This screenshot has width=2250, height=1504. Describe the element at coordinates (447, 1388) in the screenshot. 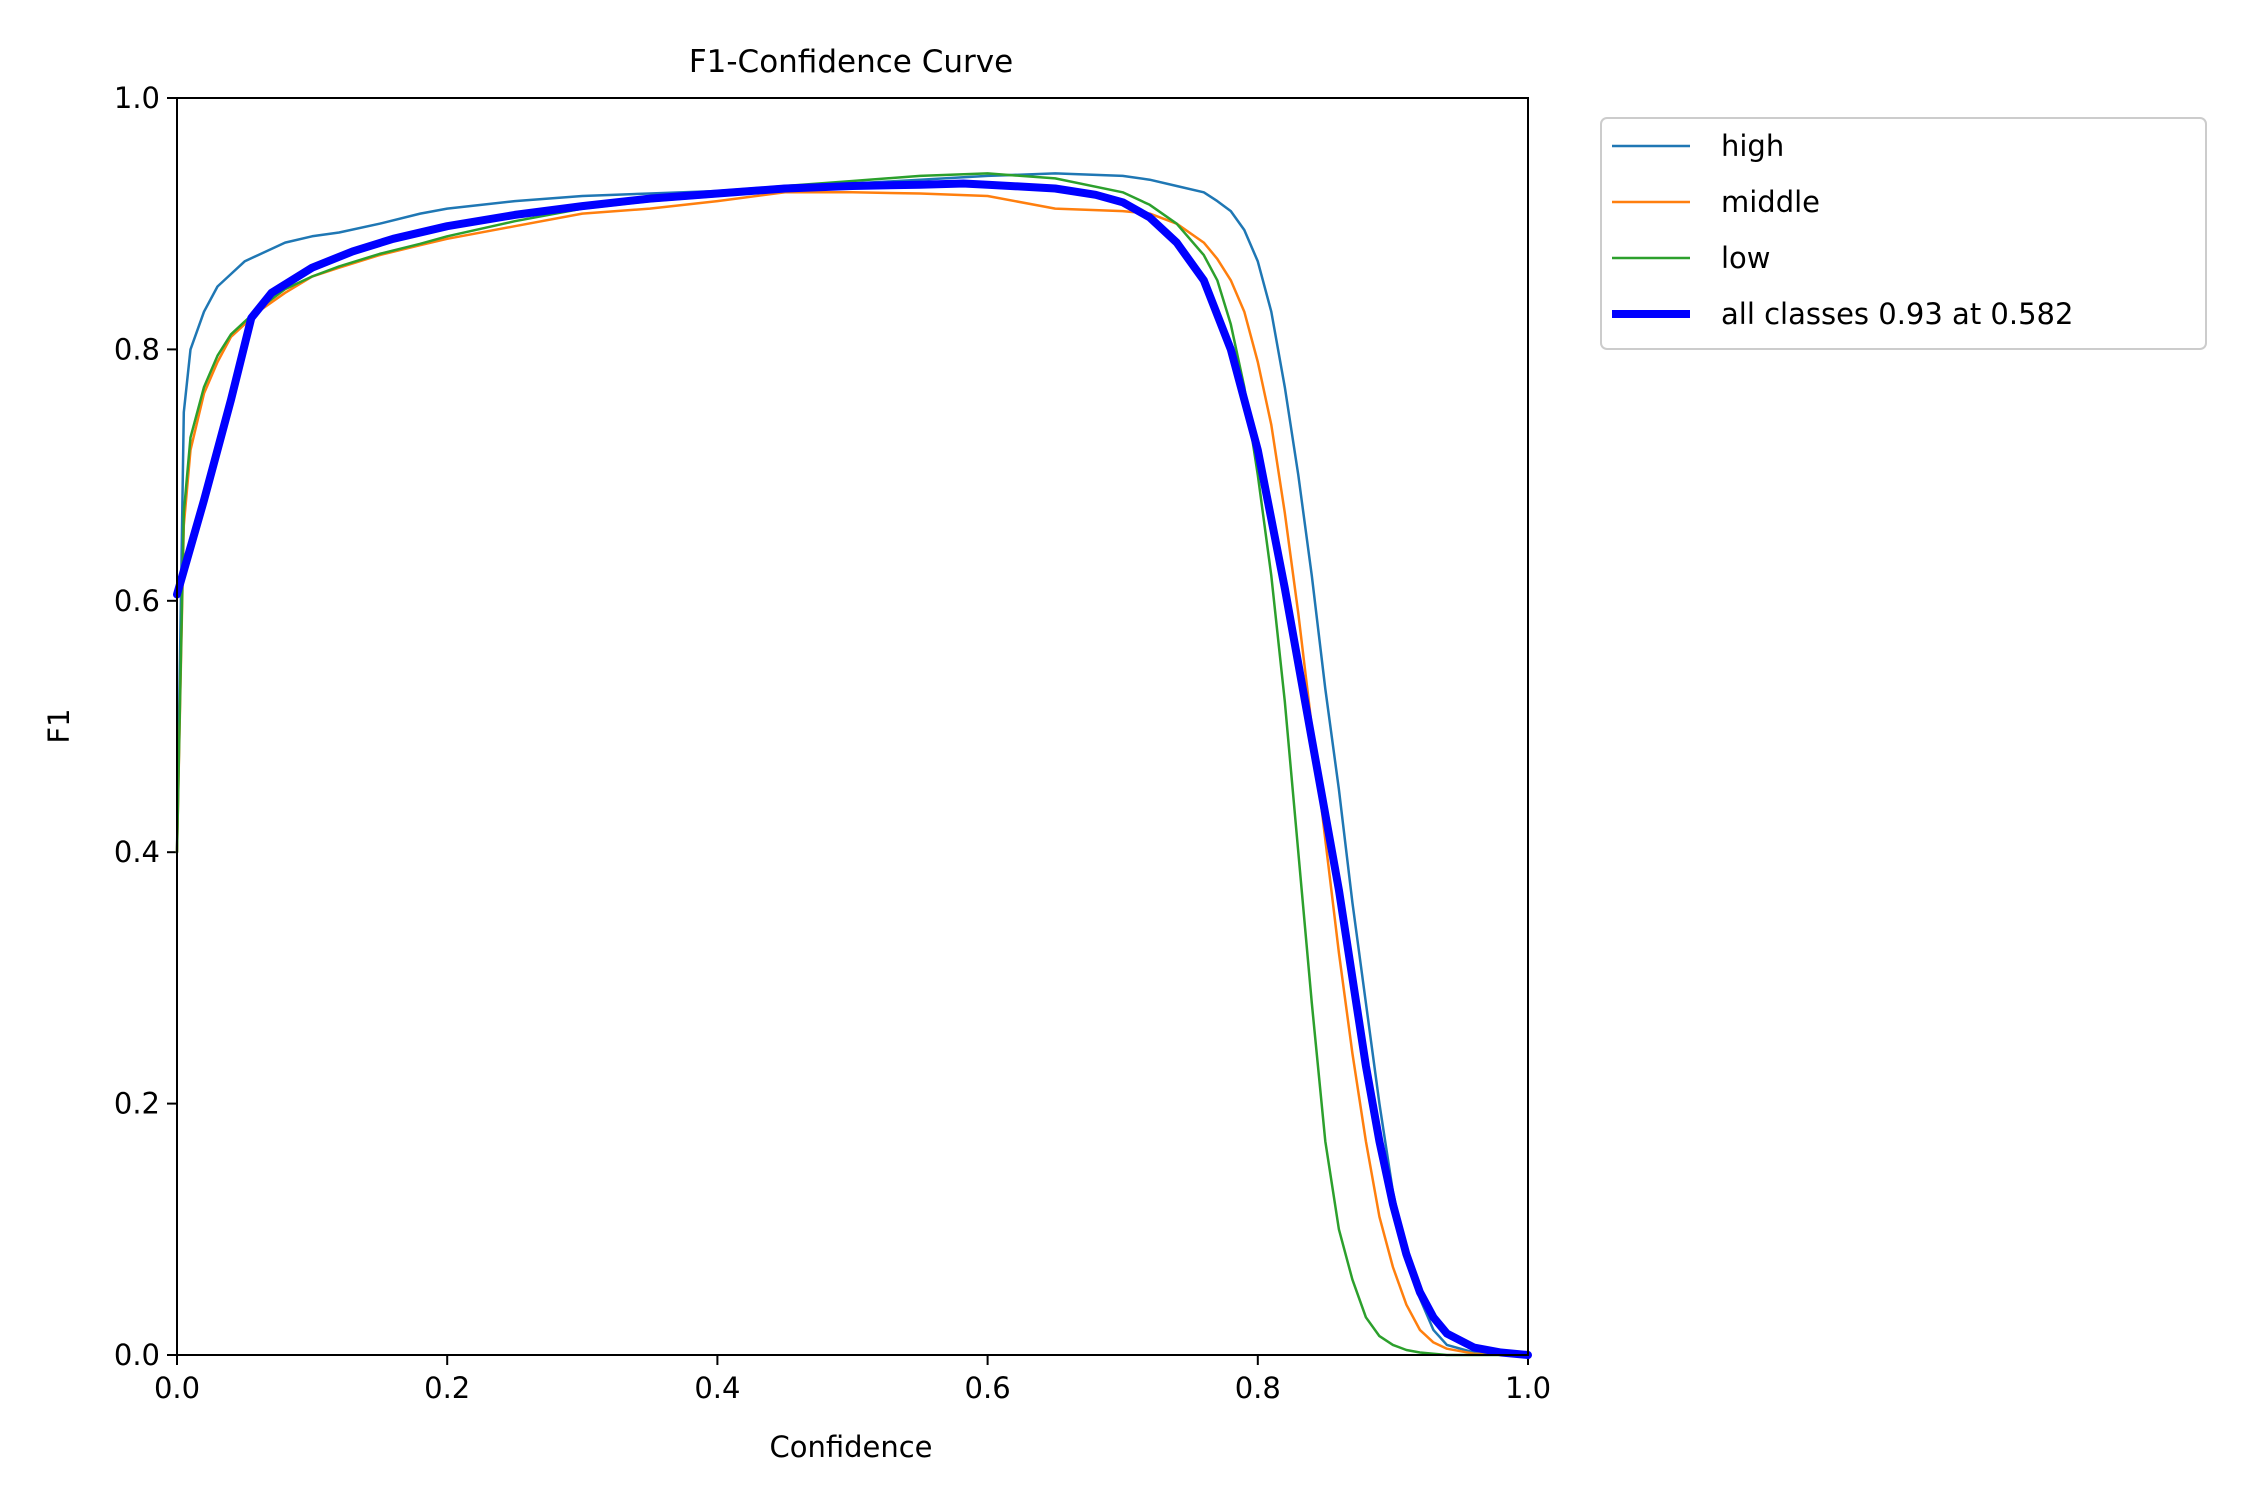

I see `x-tick-label: 0.2` at that location.